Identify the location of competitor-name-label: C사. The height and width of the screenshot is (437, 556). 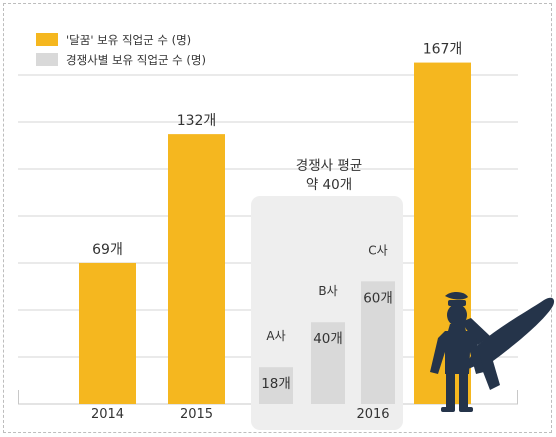
(377, 250).